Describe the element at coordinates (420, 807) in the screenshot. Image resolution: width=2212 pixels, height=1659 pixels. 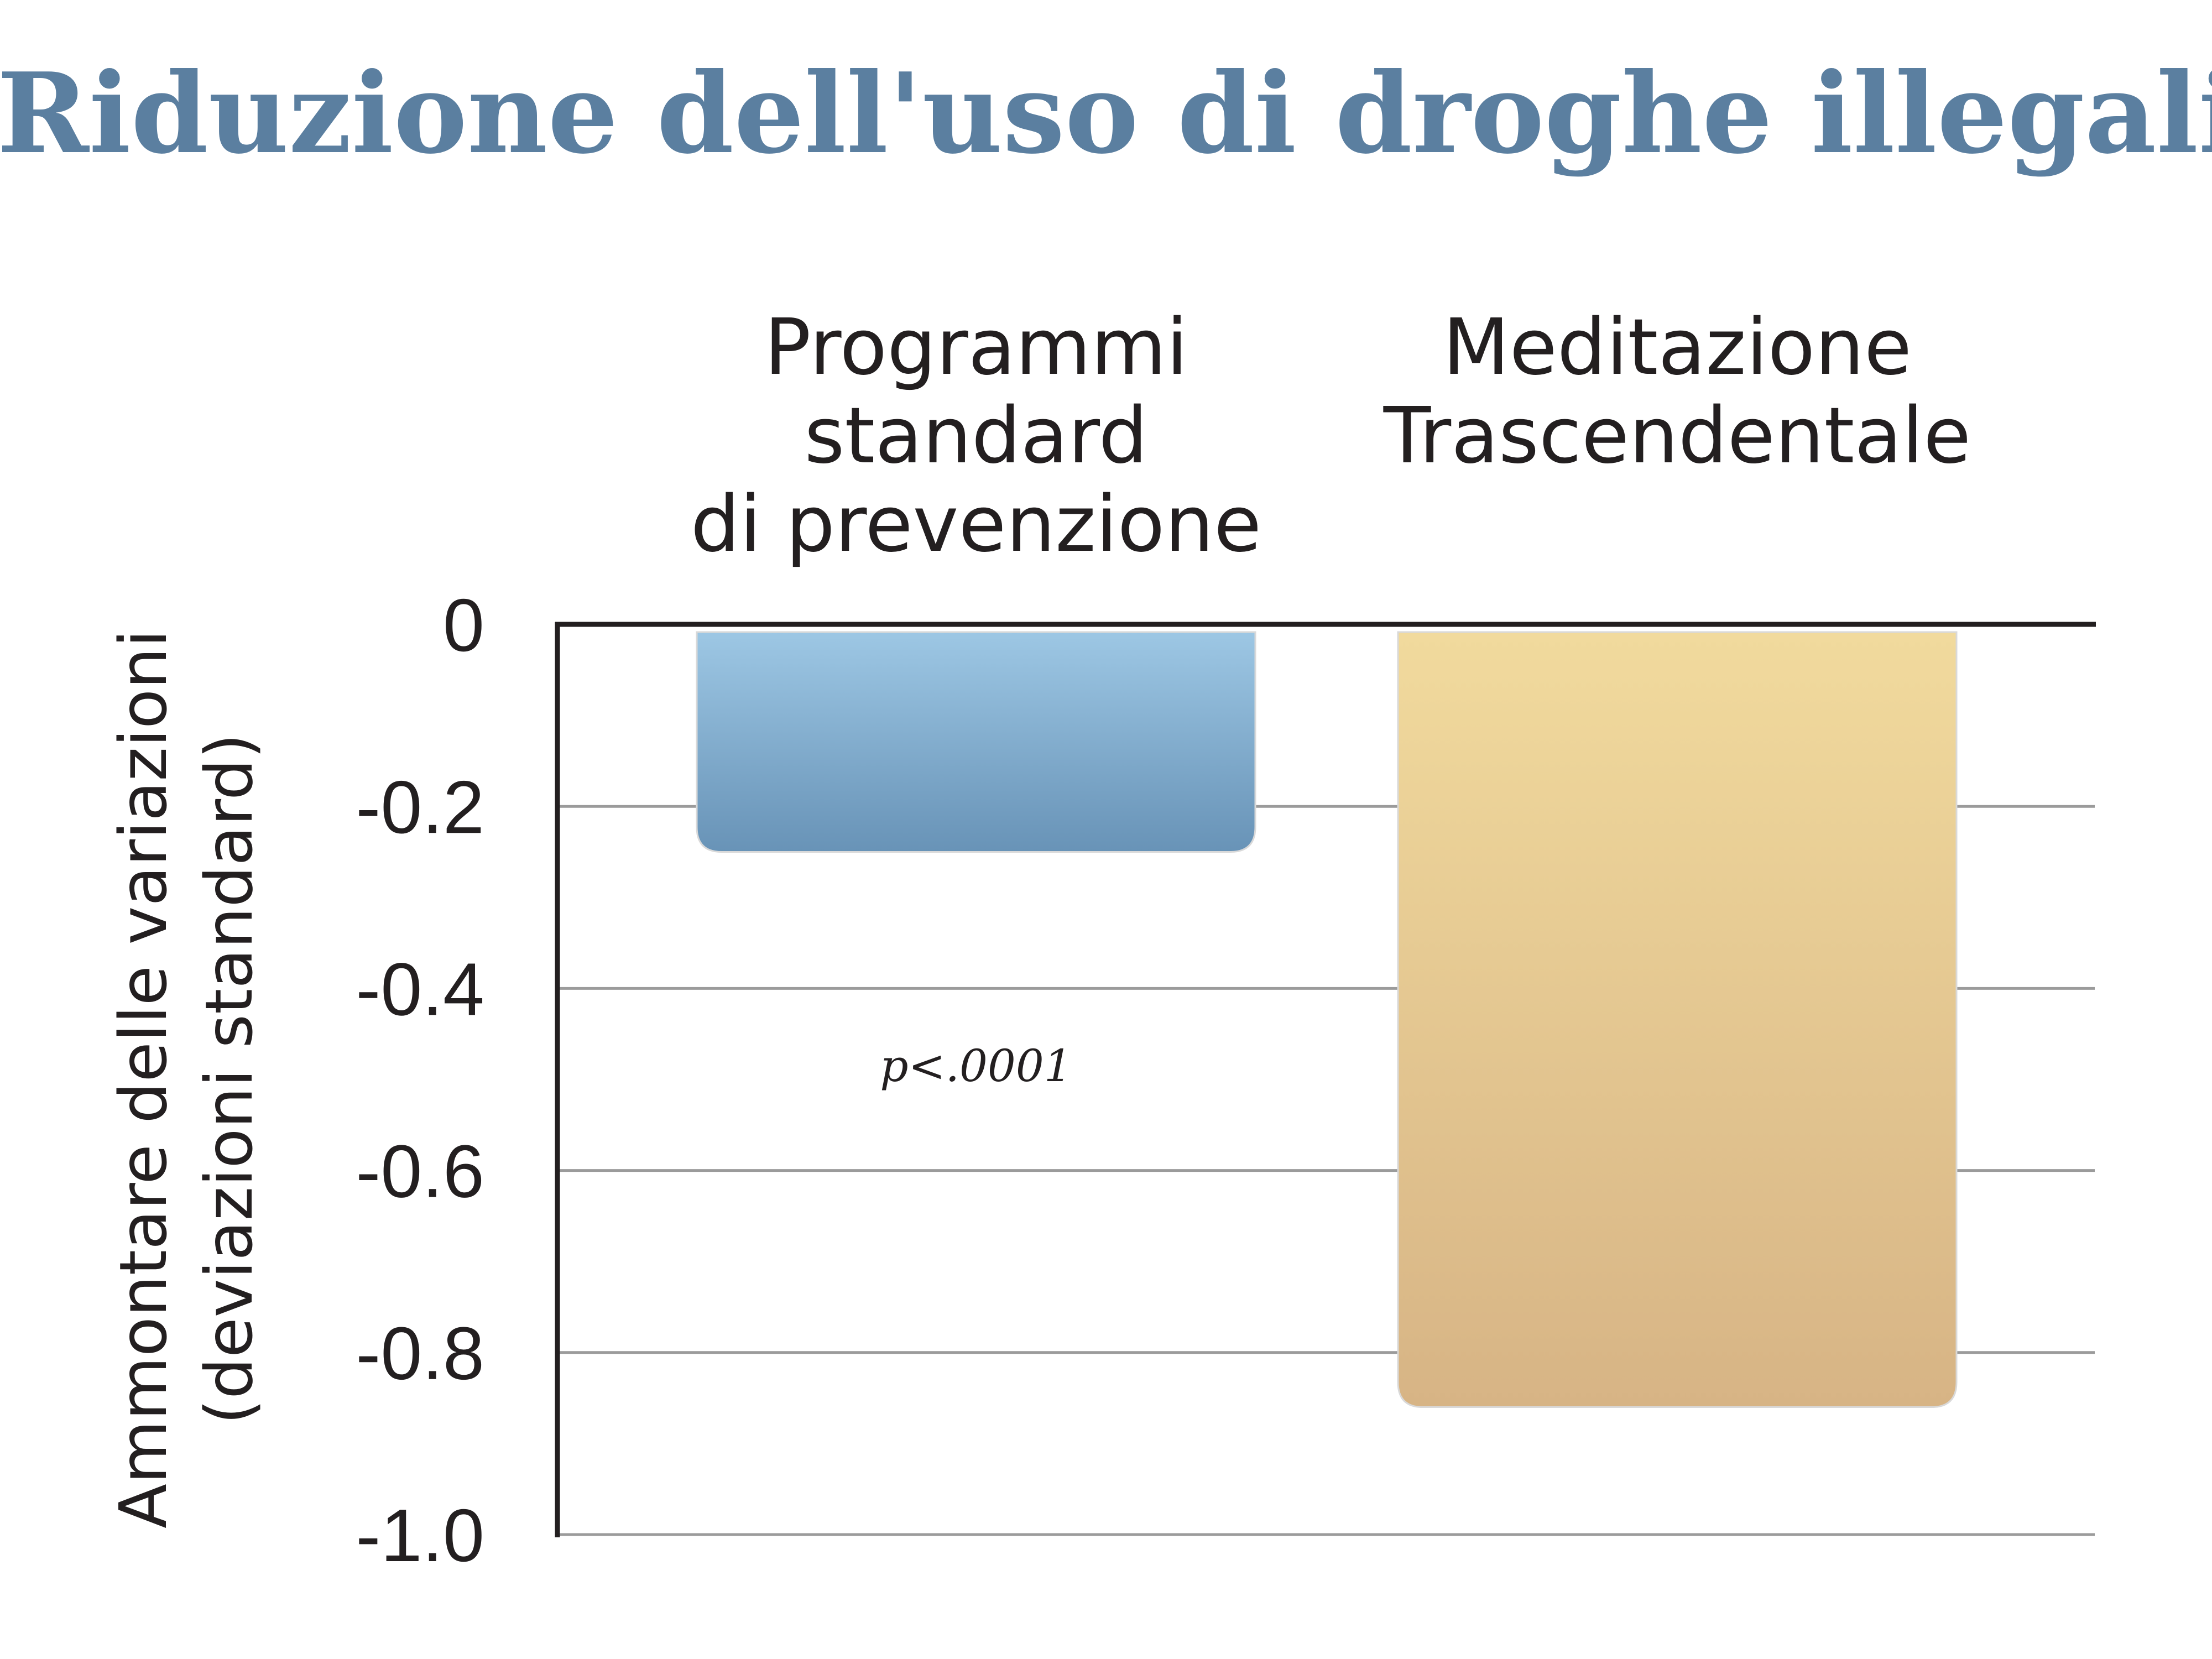
I see `y-tick-label: -0.2` at that location.